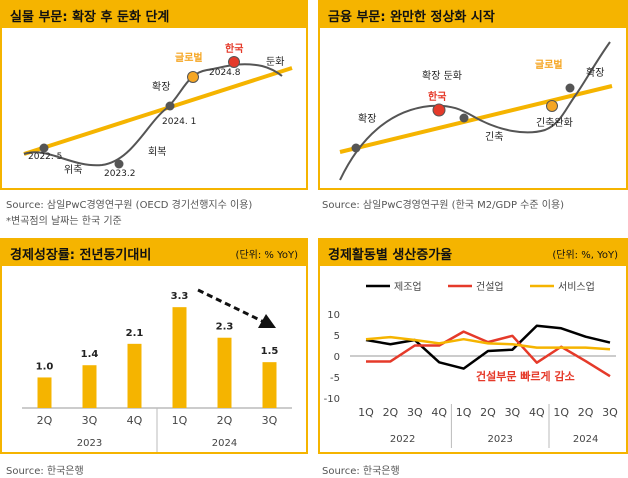 This screenshot has height=478, width=628. I want to click on y-tick-label: 10, so click(333, 315).